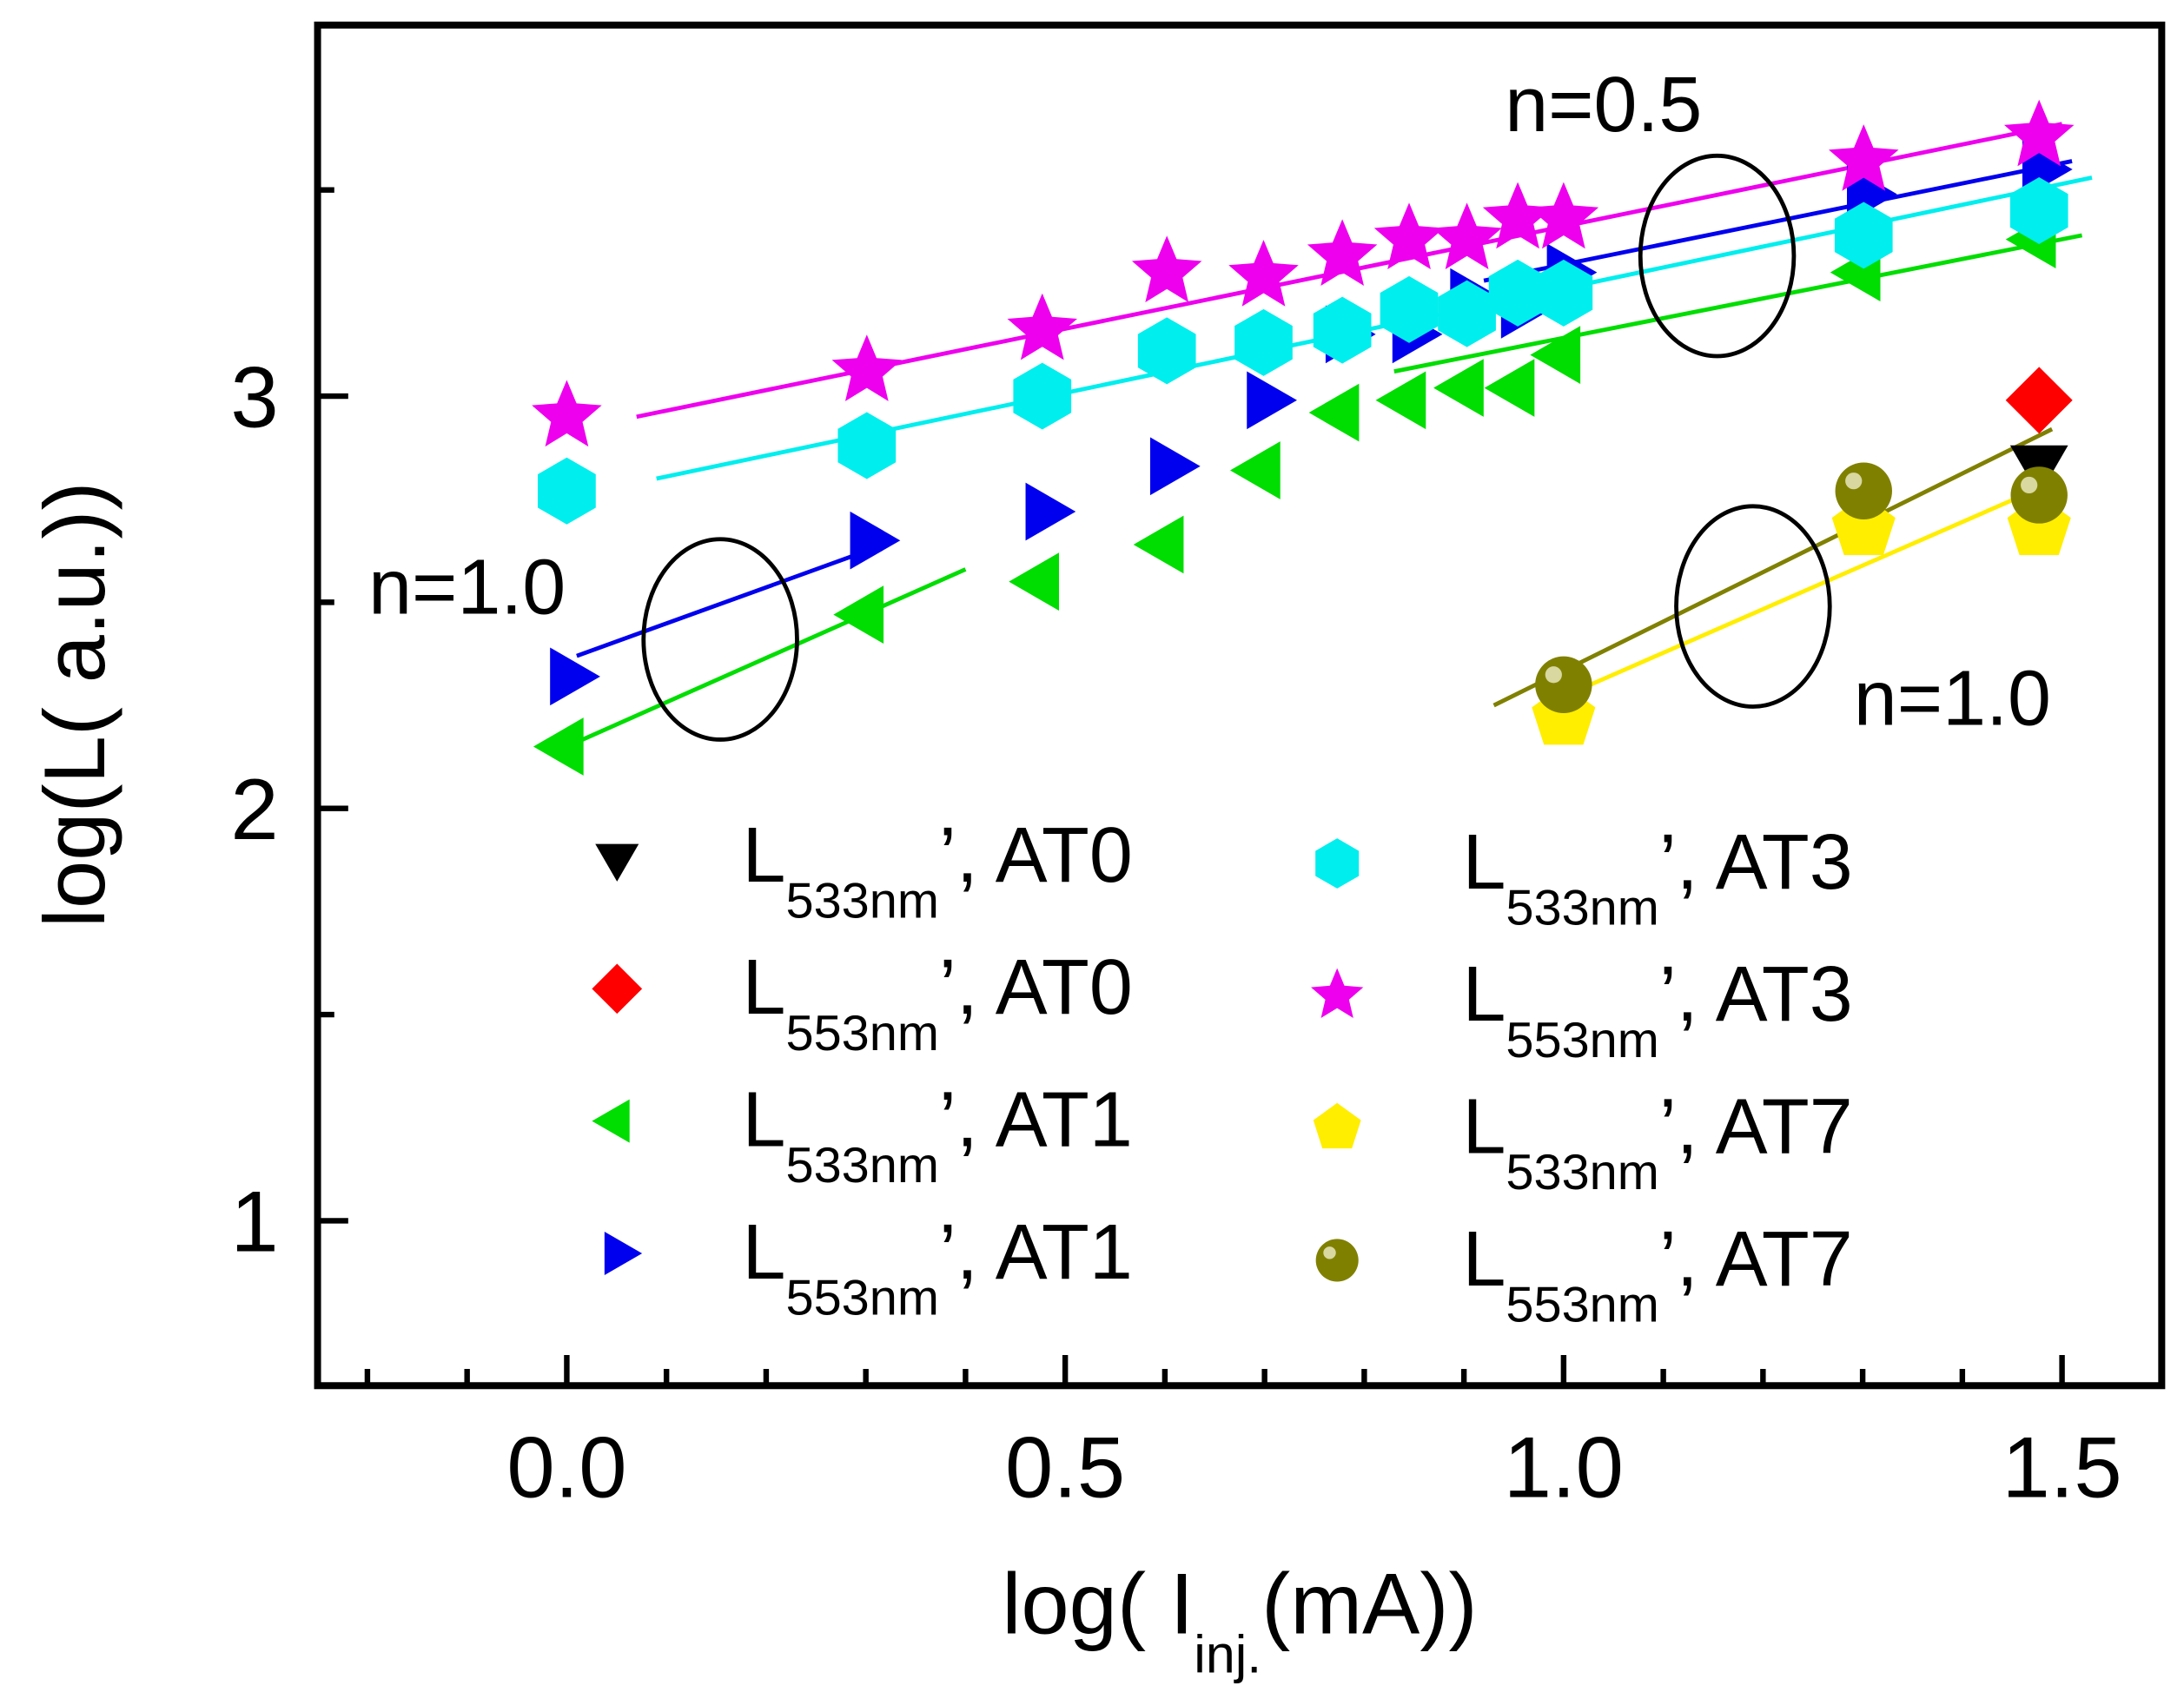 The image size is (2184, 1699). Describe the element at coordinates (254, 810) in the screenshot. I see `y-tick-label: 2` at that location.